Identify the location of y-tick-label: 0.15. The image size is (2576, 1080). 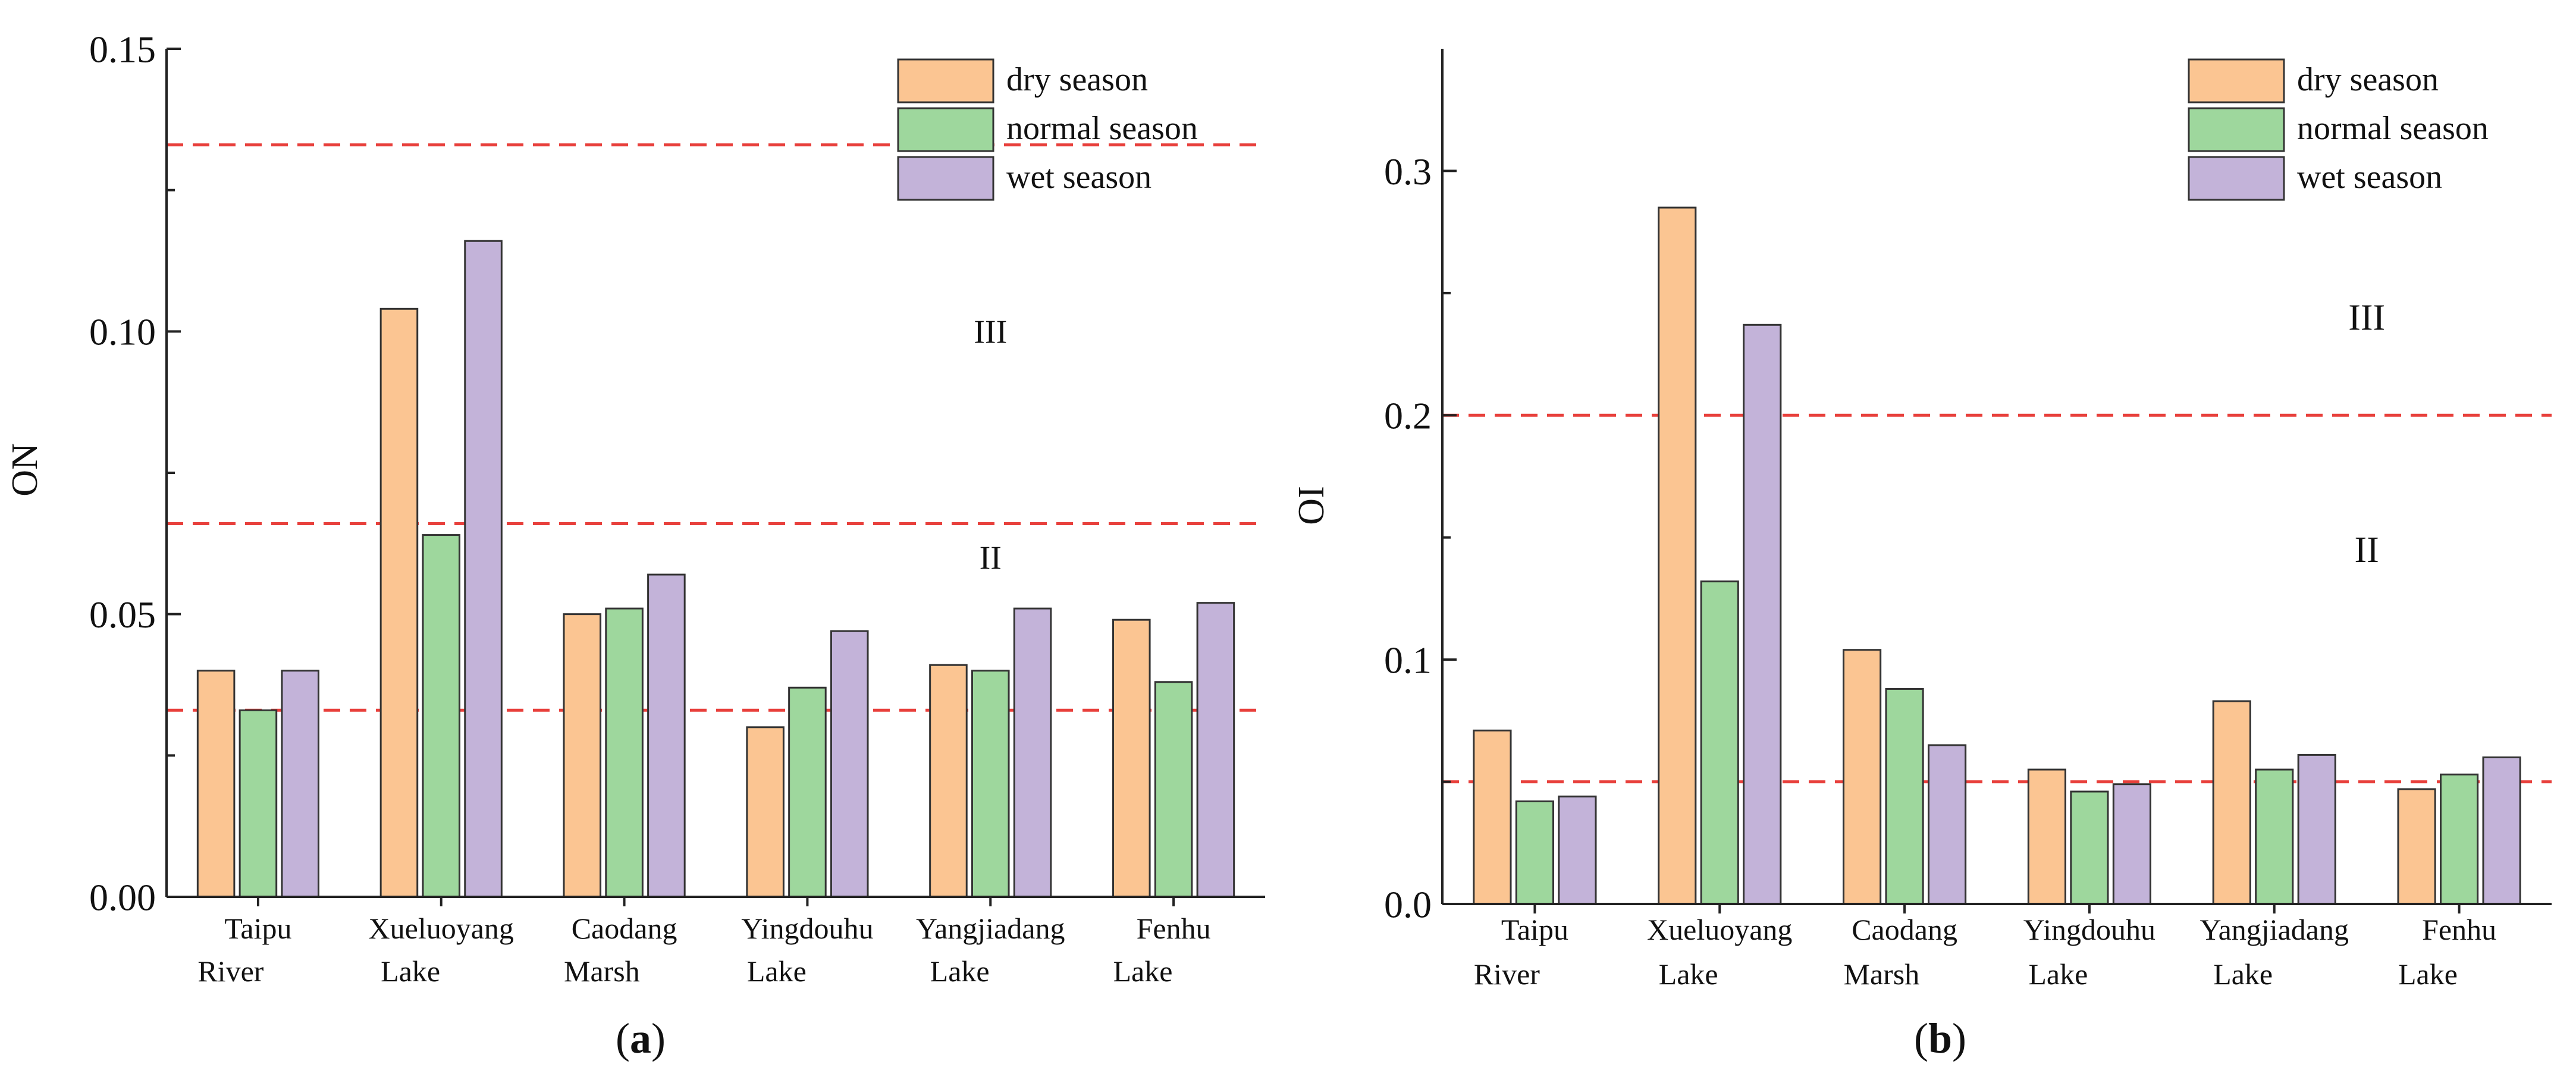
(122, 49).